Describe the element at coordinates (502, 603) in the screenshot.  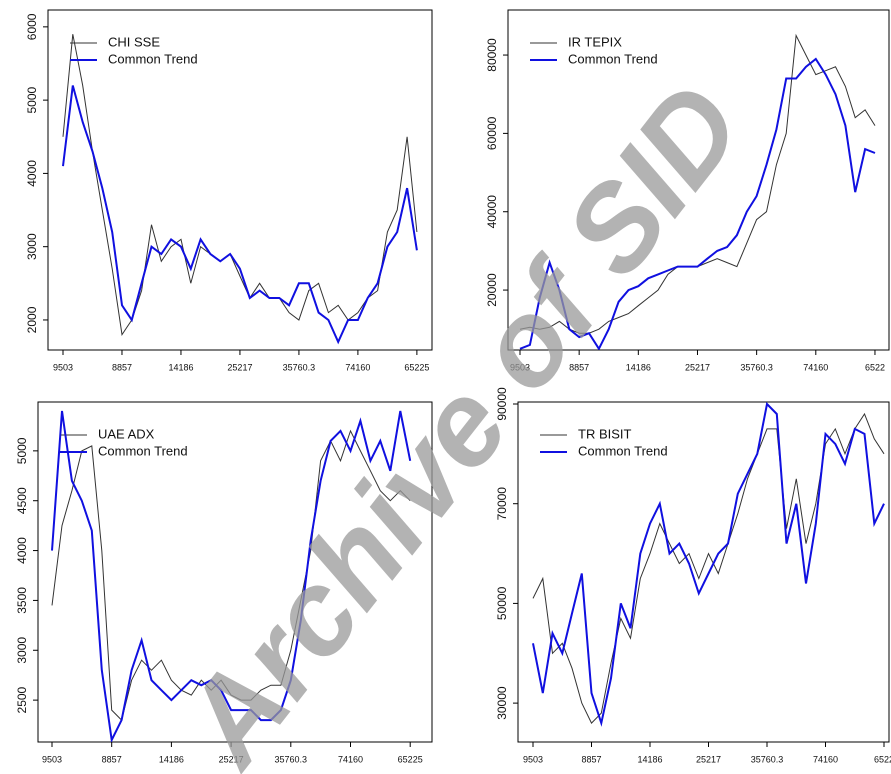
I see `y-tick-label: 50000` at that location.